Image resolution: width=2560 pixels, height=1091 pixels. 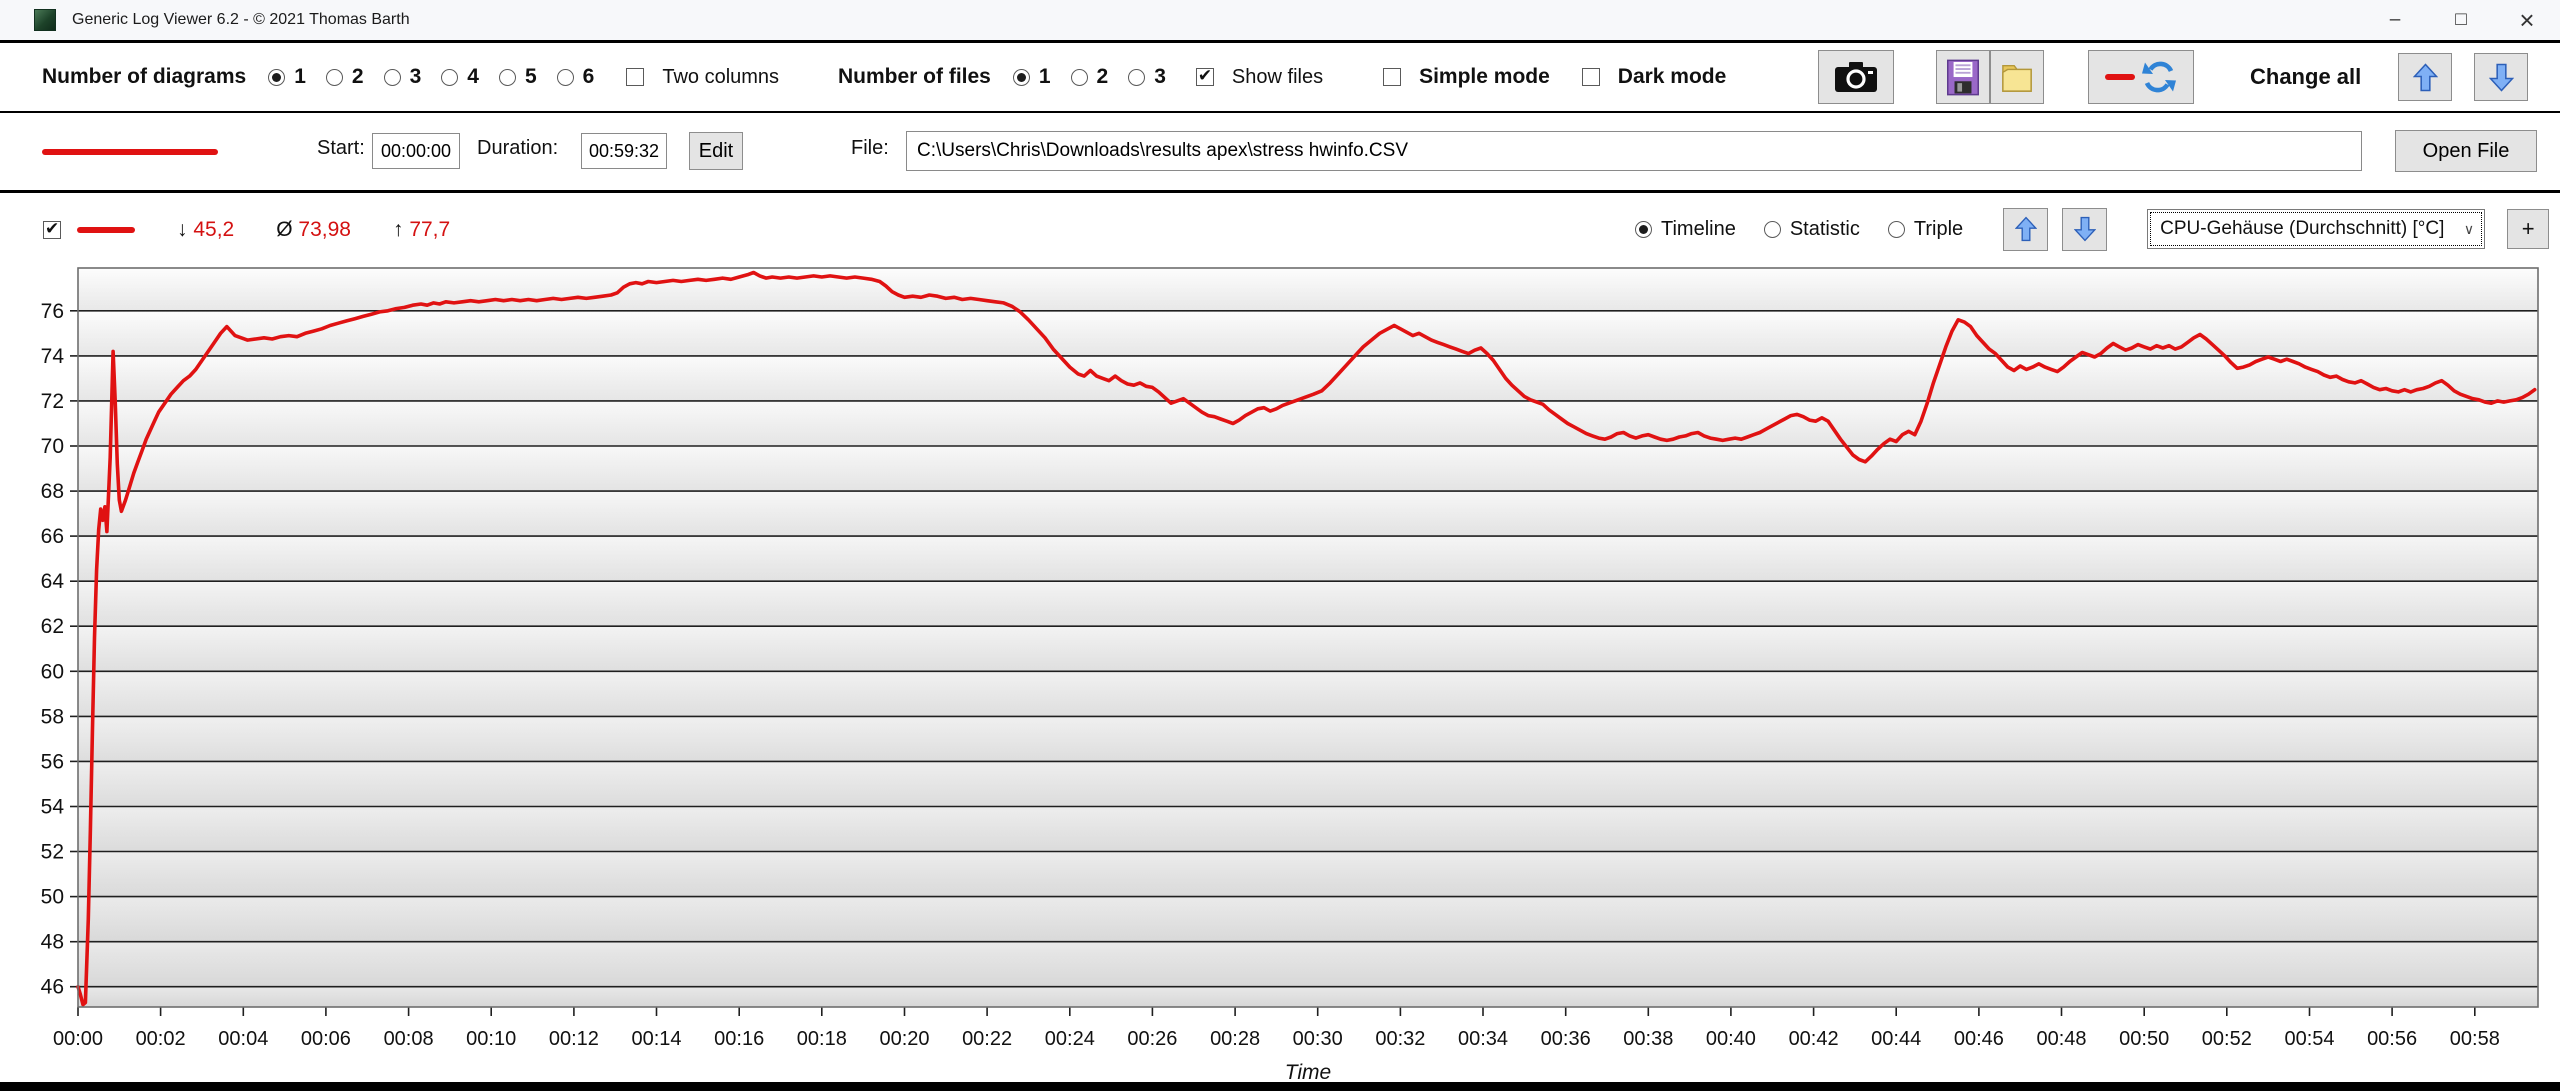 I want to click on window-controls: – □ ×, so click(x=2461, y=20).